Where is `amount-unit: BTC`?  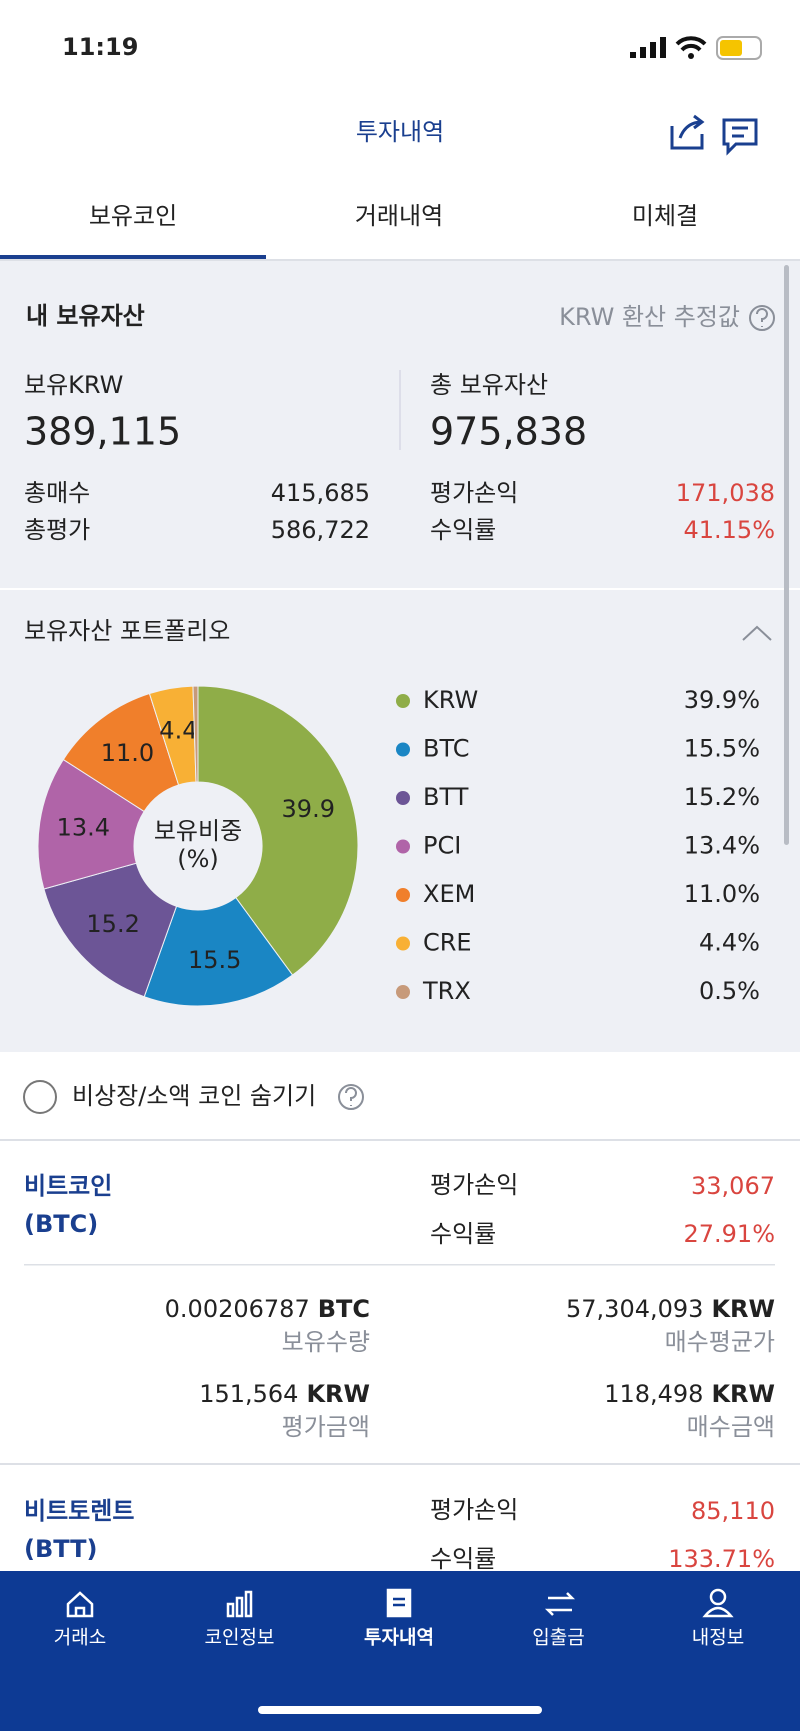 amount-unit: BTC is located at coordinates (344, 1309).